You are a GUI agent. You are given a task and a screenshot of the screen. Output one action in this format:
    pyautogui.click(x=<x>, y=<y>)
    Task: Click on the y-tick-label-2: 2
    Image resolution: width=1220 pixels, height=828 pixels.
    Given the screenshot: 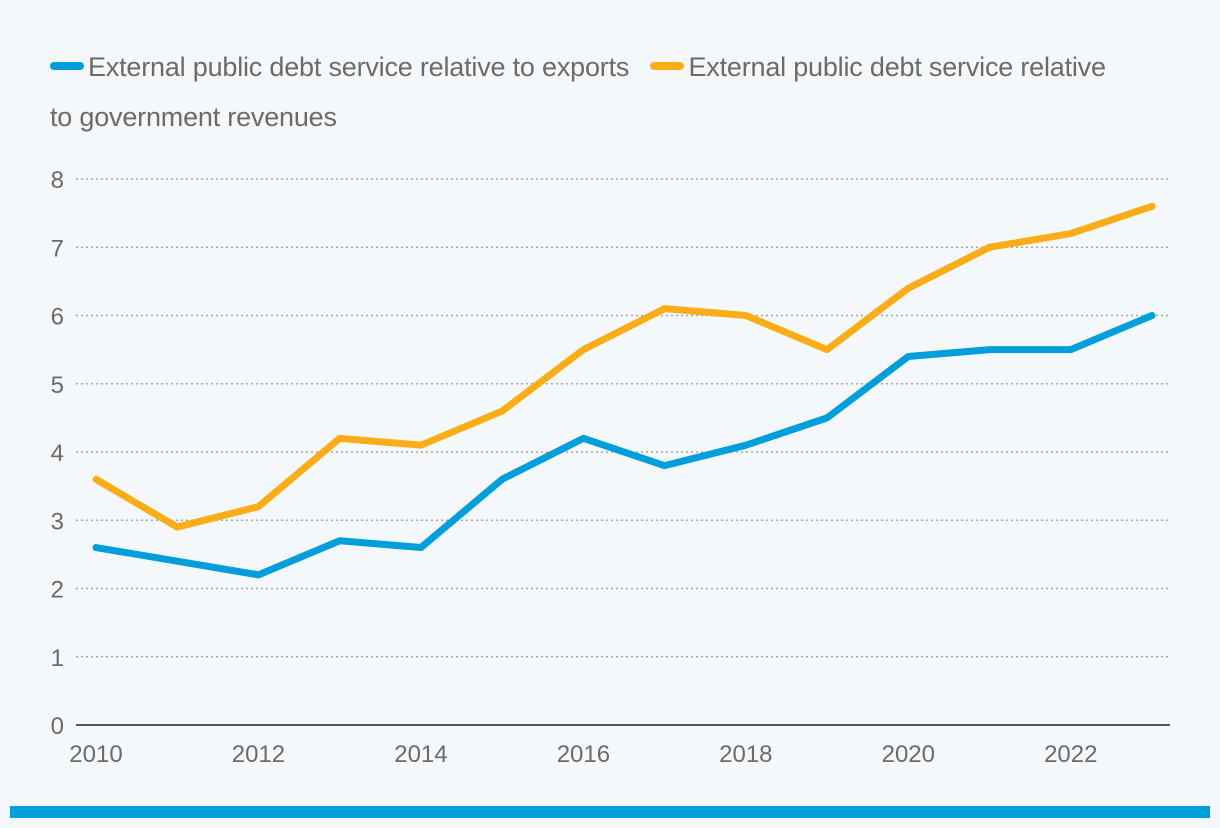 What is the action you would take?
    pyautogui.click(x=57, y=590)
    